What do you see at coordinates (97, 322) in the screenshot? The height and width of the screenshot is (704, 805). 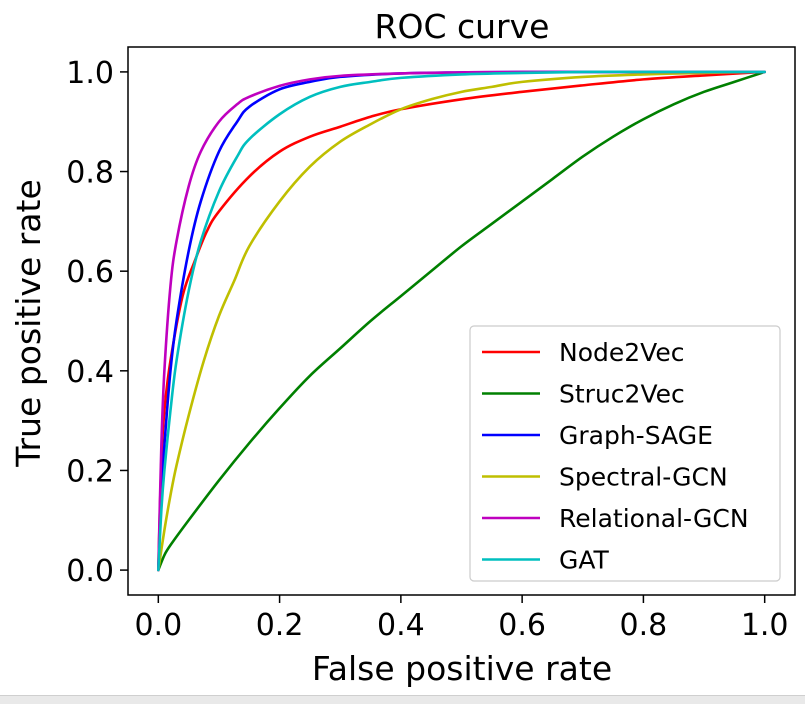 I see `y-axis: 0.0 0.2 0.4 0.6 0.8 1.0` at bounding box center [97, 322].